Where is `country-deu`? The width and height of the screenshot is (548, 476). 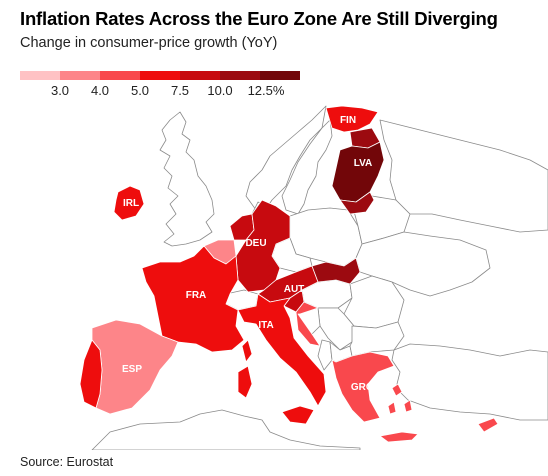 country-deu is located at coordinates (263, 246).